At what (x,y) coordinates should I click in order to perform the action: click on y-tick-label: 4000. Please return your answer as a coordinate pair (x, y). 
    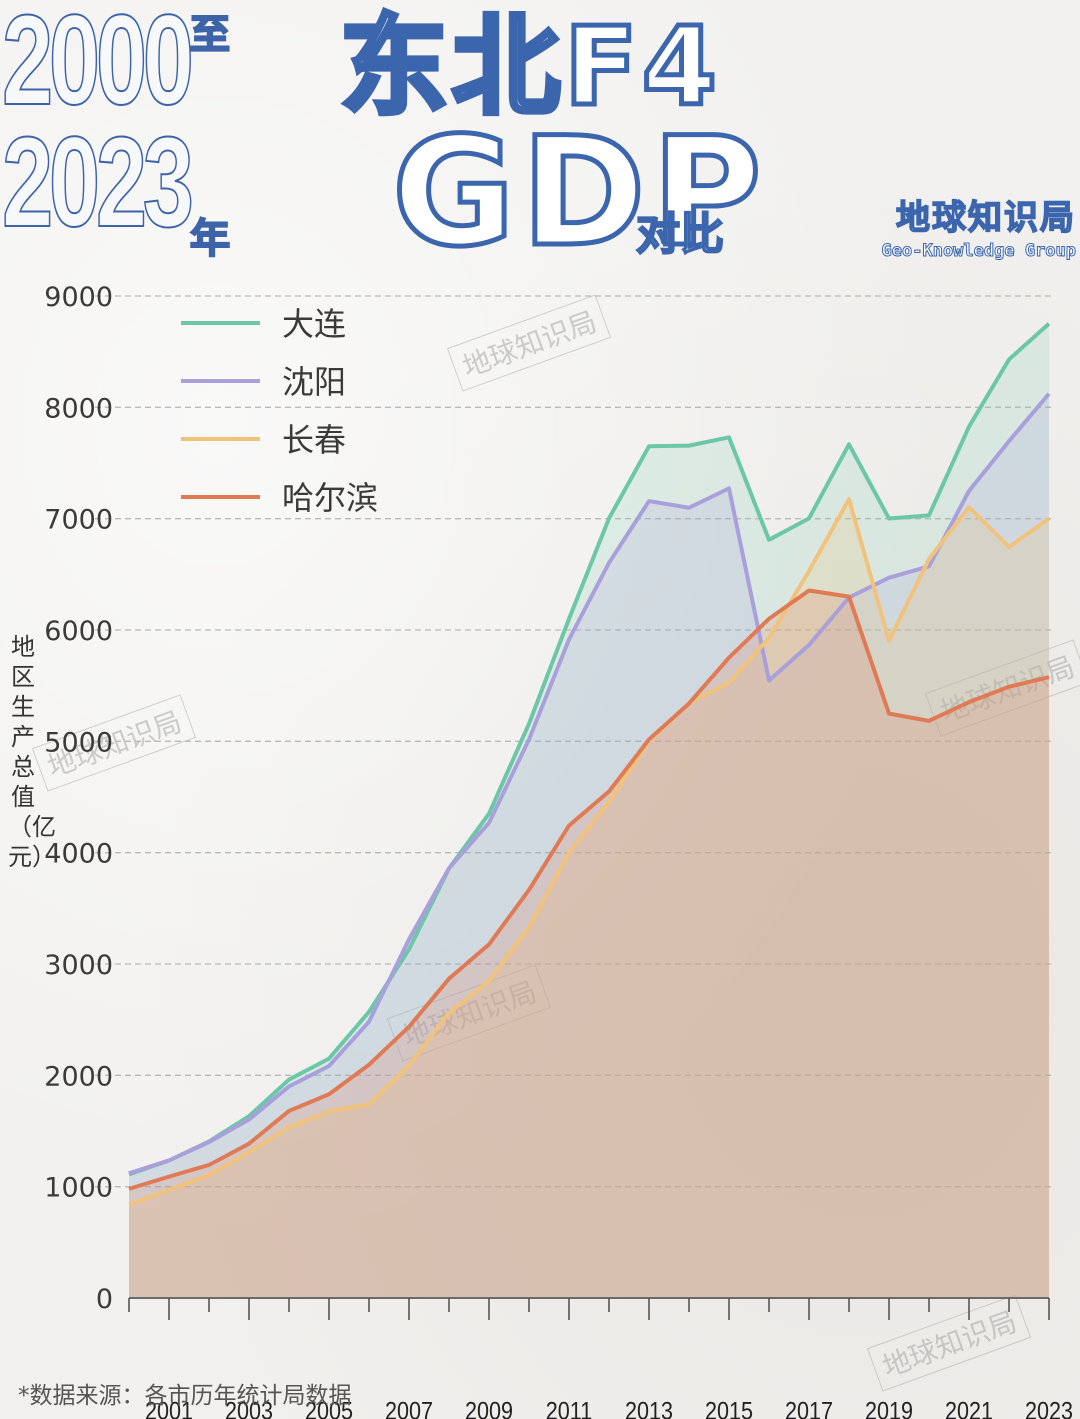
    Looking at the image, I should click on (78, 854).